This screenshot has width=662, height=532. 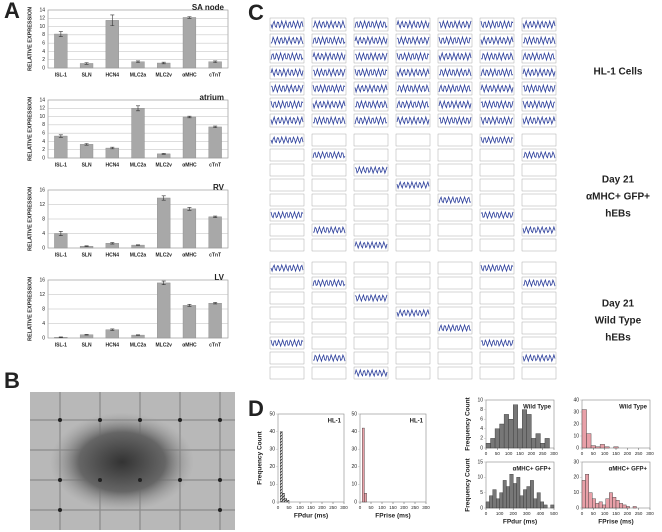 What do you see at coordinates (527, 513) in the screenshot?
I see `x-tick-label: 300` at bounding box center [527, 513].